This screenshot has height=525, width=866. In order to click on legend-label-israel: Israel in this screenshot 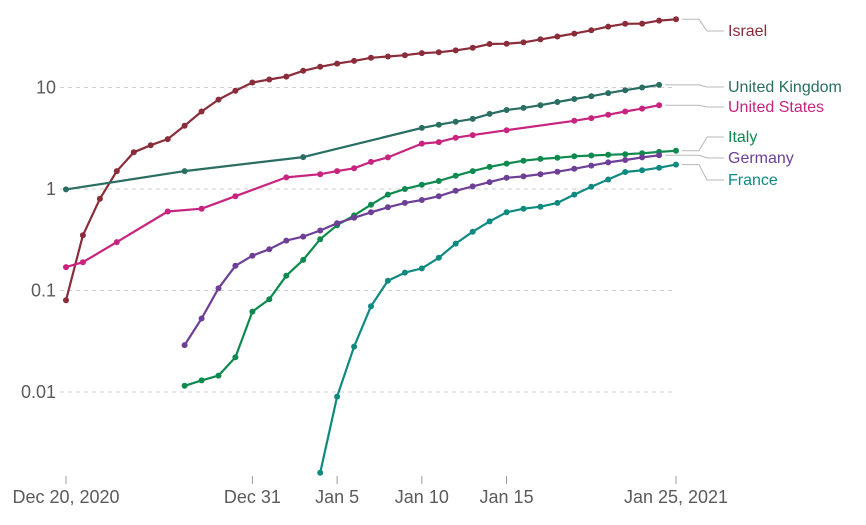, I will do `click(747, 31)`.